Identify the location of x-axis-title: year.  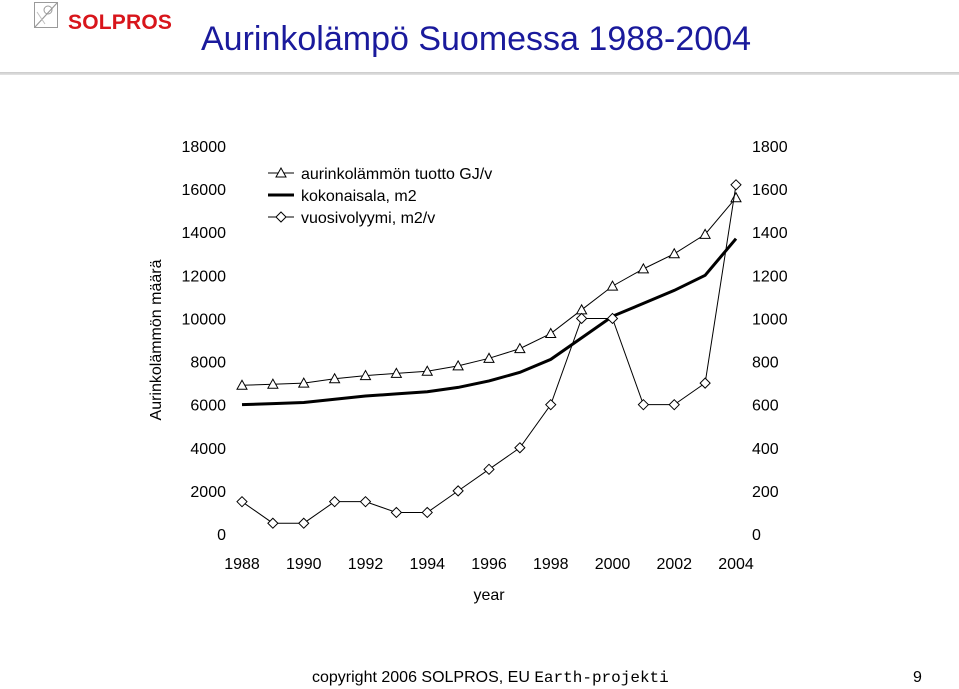
(489, 595).